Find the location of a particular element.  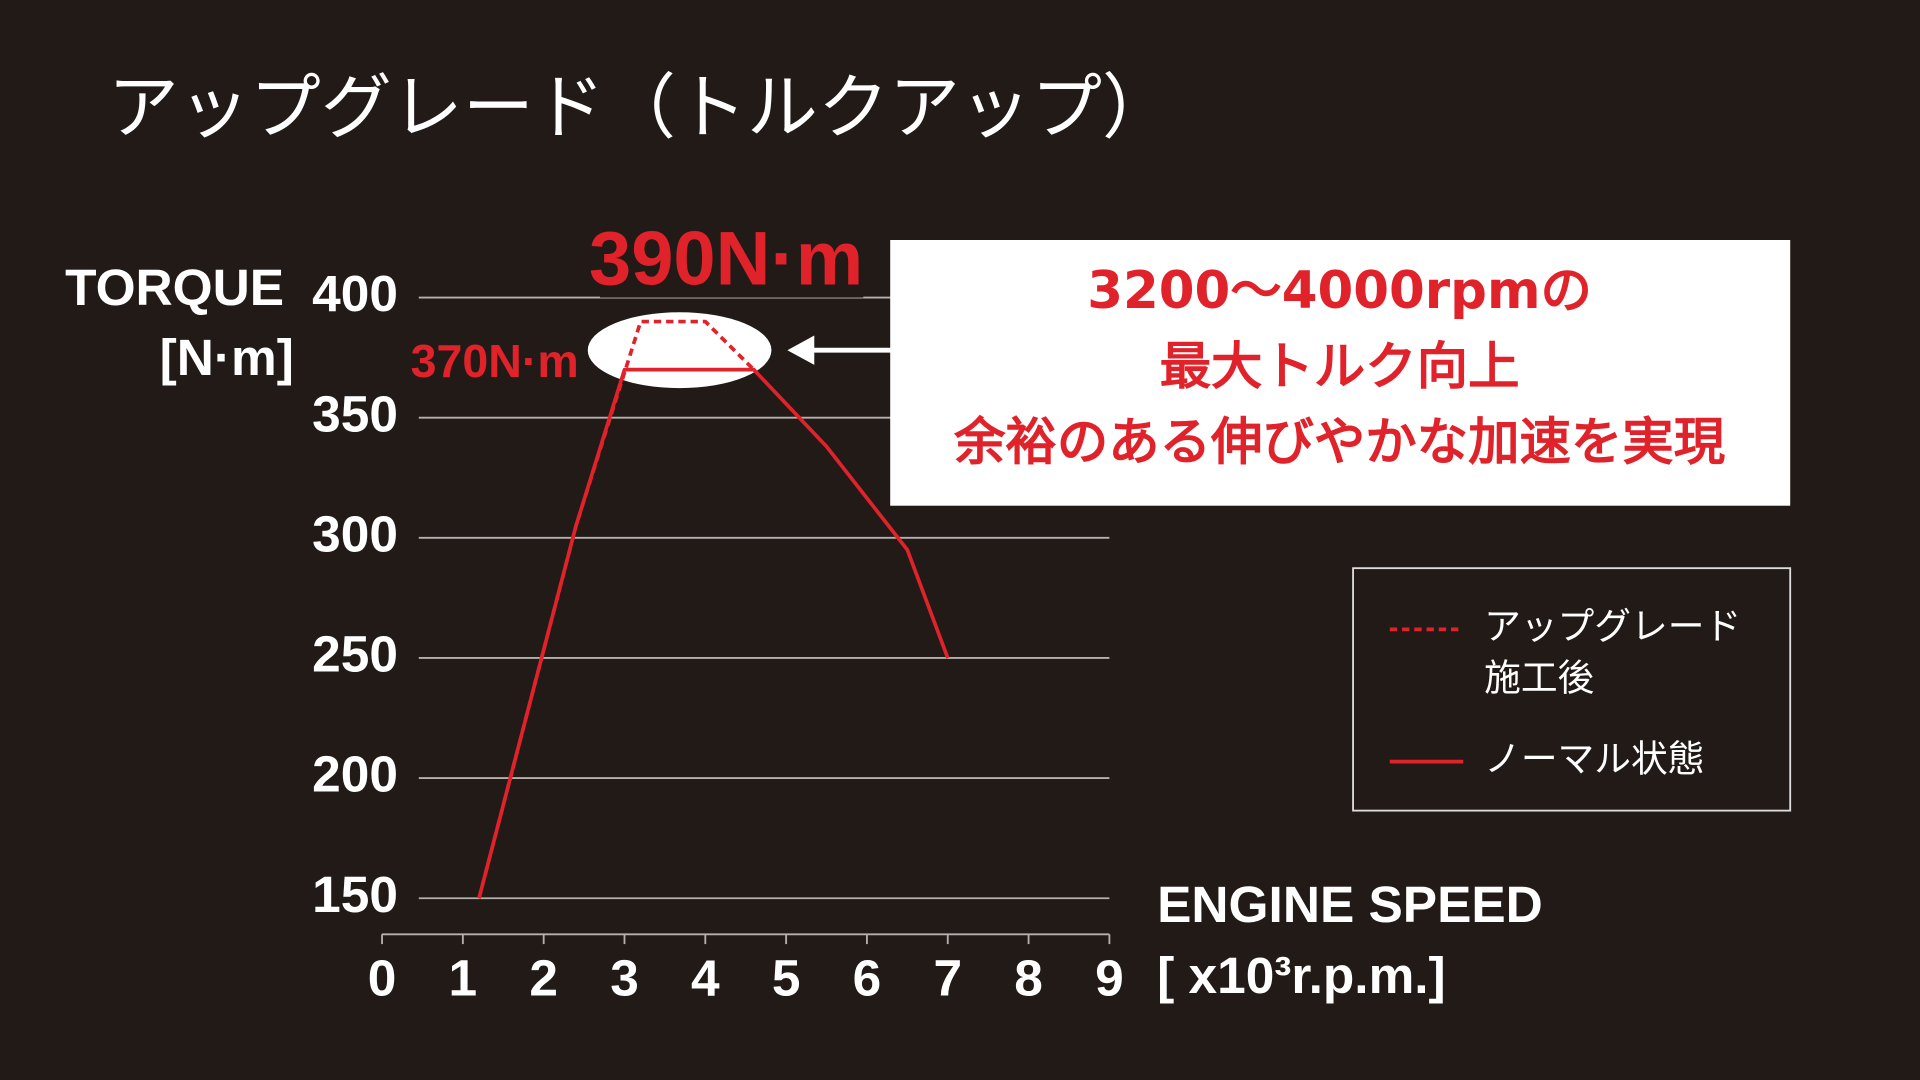

peak-label: 370N·m is located at coordinates (495, 361).